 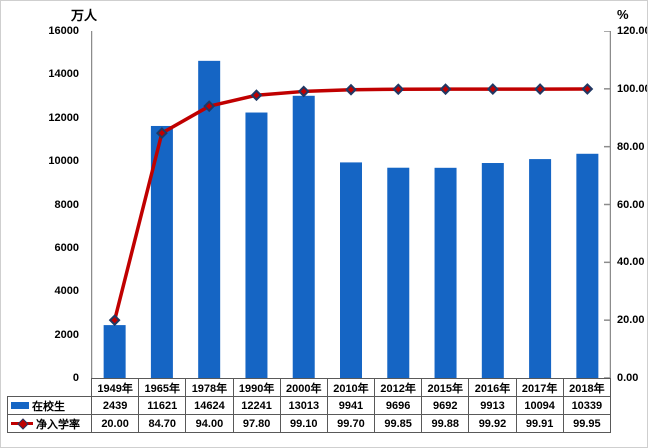 I want to click on tick-label: 120.00, so click(x=632, y=31).